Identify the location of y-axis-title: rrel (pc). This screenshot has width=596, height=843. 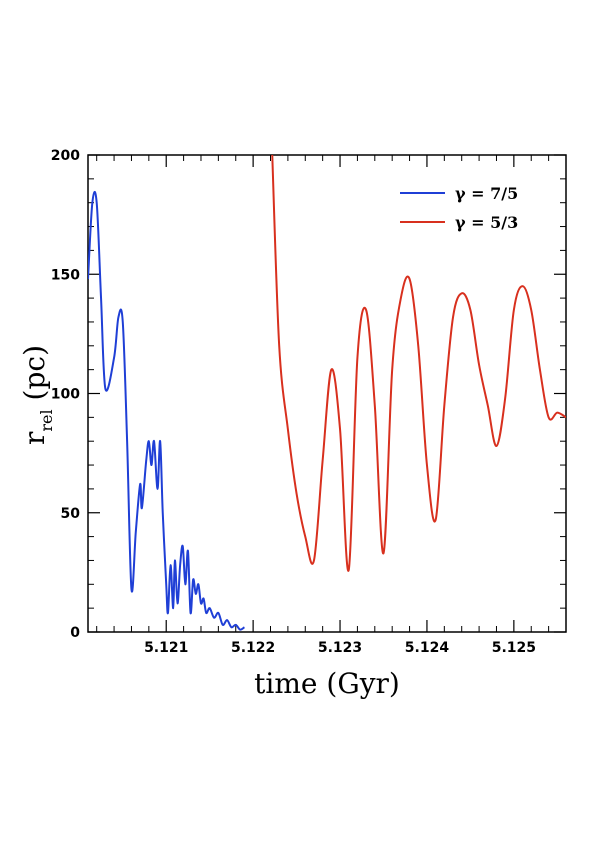
(37, 395).